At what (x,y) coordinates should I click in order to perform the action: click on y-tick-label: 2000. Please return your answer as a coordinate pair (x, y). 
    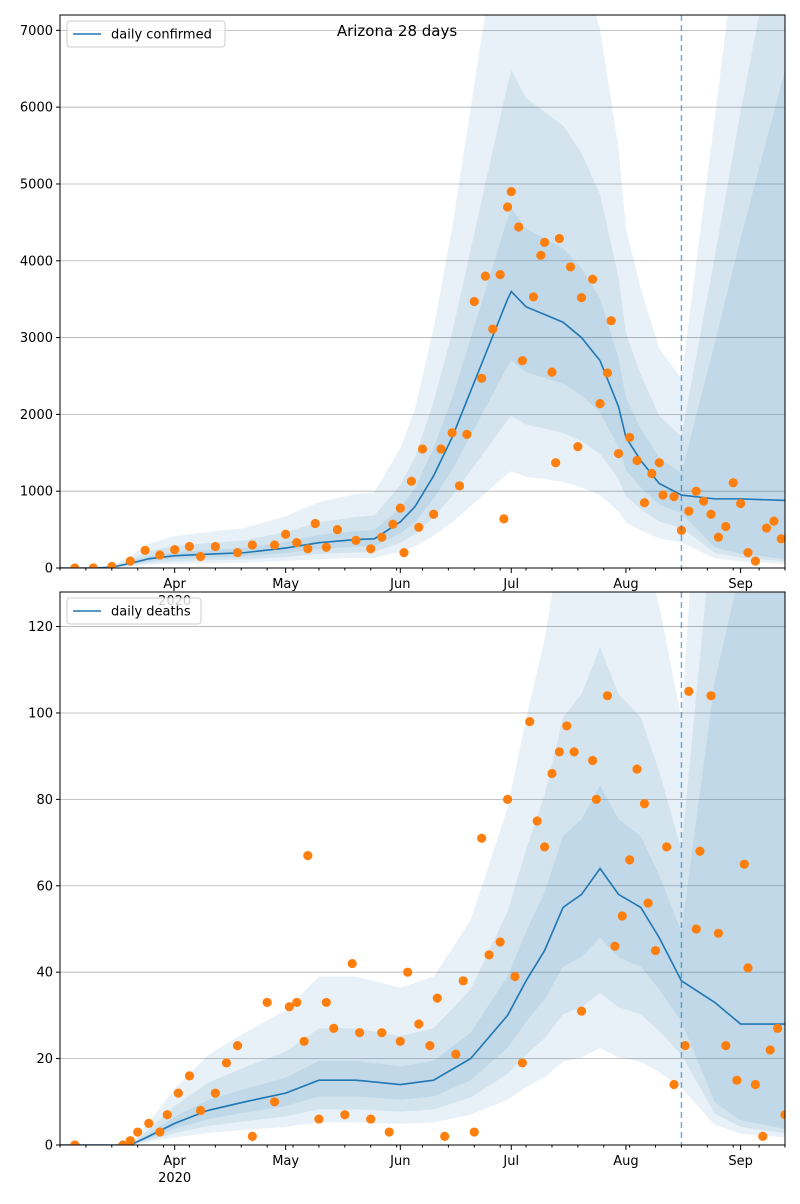
    Looking at the image, I should click on (36, 415).